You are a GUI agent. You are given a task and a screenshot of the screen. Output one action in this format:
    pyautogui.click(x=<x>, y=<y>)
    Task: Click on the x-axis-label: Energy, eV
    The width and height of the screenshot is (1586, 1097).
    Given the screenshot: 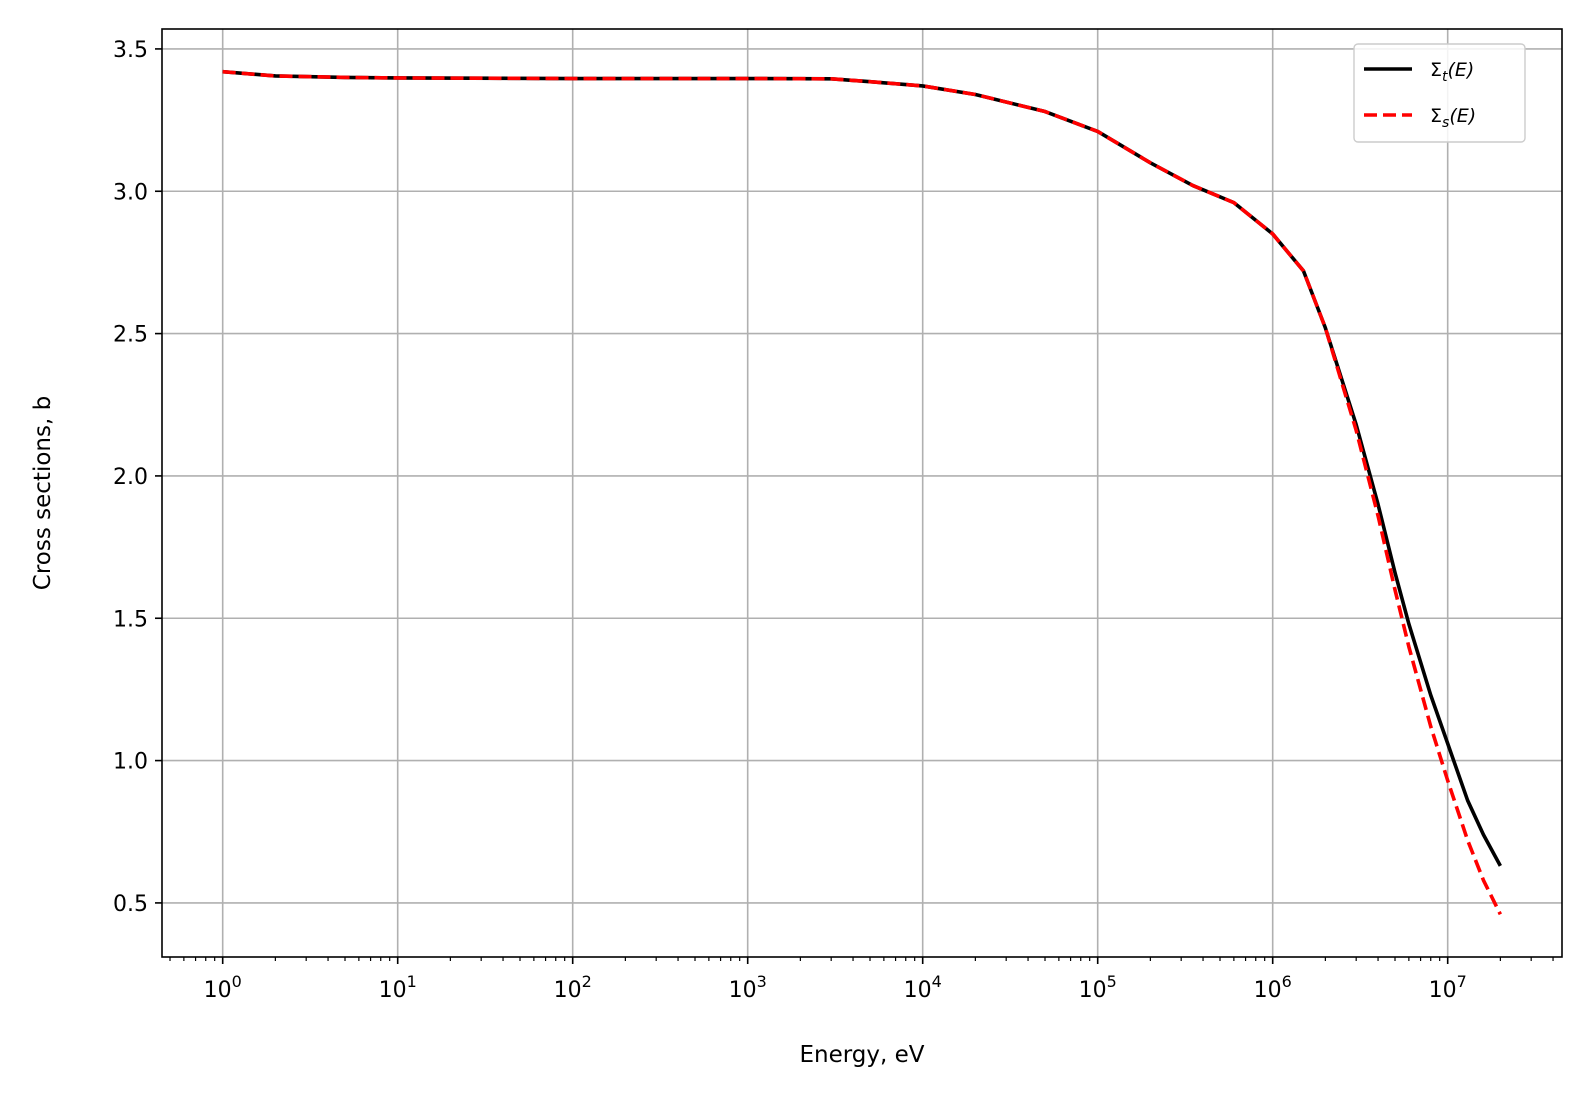 What is the action you would take?
    pyautogui.click(x=861, y=1055)
    